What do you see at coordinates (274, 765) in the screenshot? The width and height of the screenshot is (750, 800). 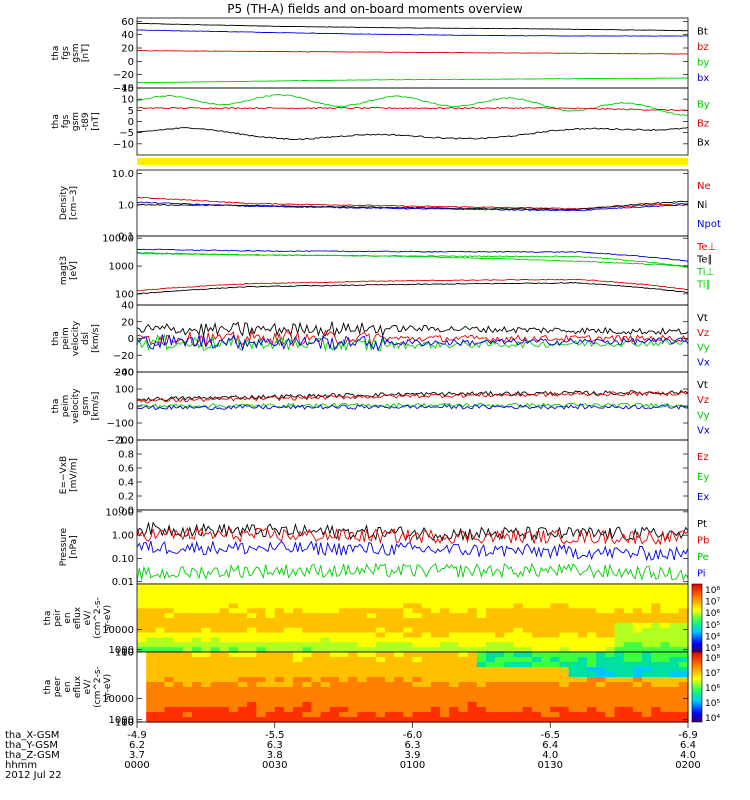 I see `time-label: 0030` at bounding box center [274, 765].